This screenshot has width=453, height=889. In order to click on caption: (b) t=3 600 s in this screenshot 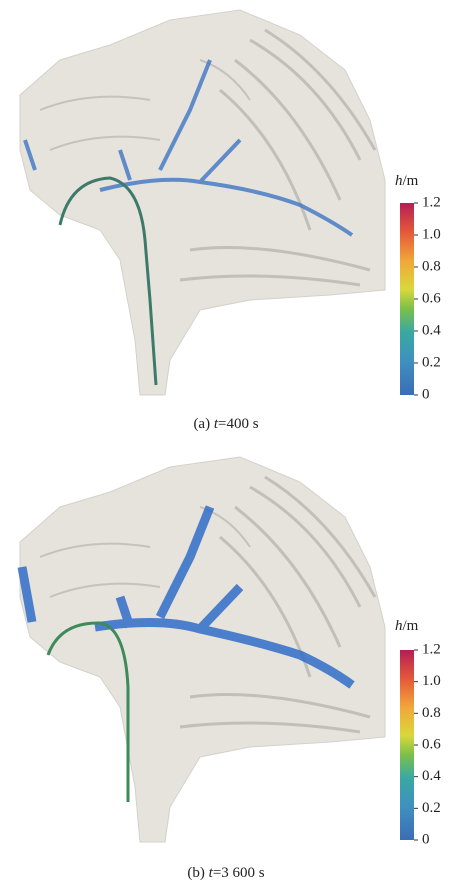, I will do `click(225, 873)`.